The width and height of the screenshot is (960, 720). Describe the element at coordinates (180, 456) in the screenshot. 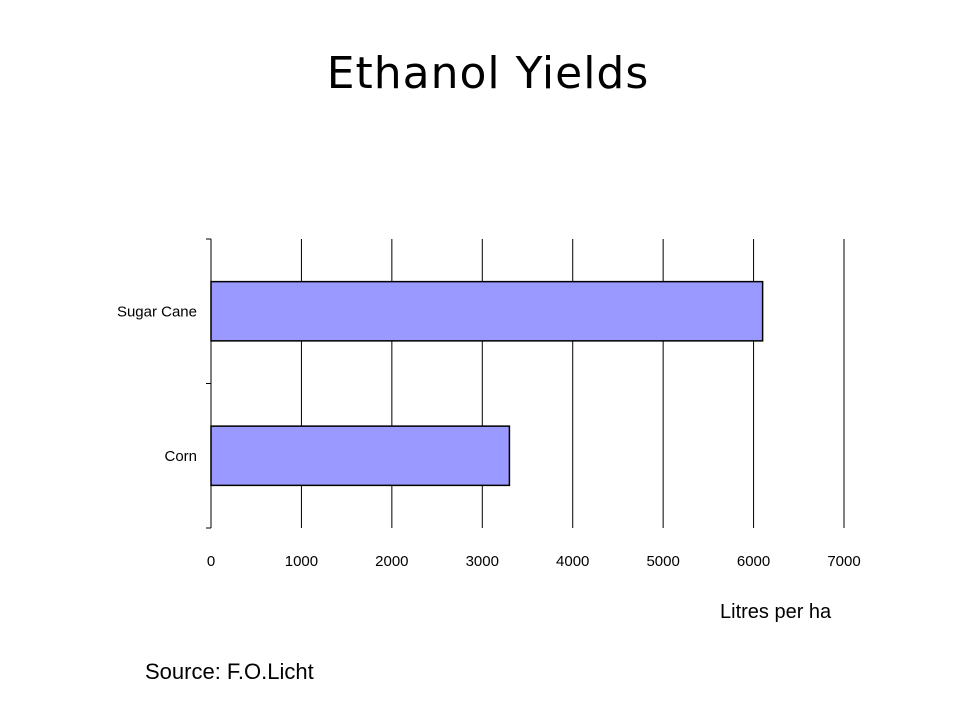

I see `y-tick-label: Corn` at that location.